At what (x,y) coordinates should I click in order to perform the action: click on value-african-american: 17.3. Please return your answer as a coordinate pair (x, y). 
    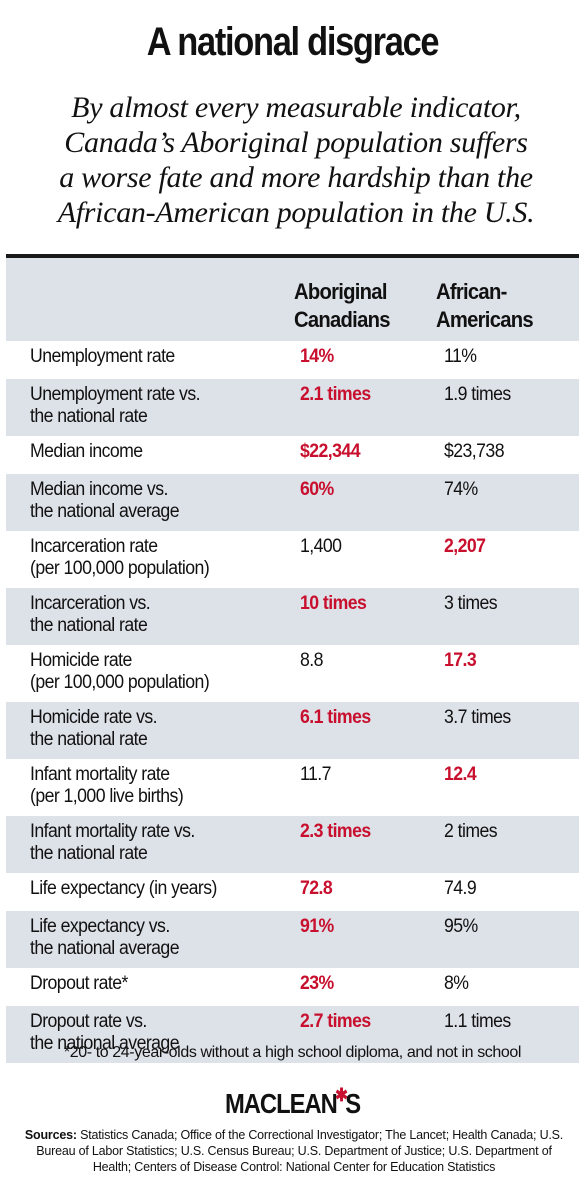
    Looking at the image, I should click on (460, 660).